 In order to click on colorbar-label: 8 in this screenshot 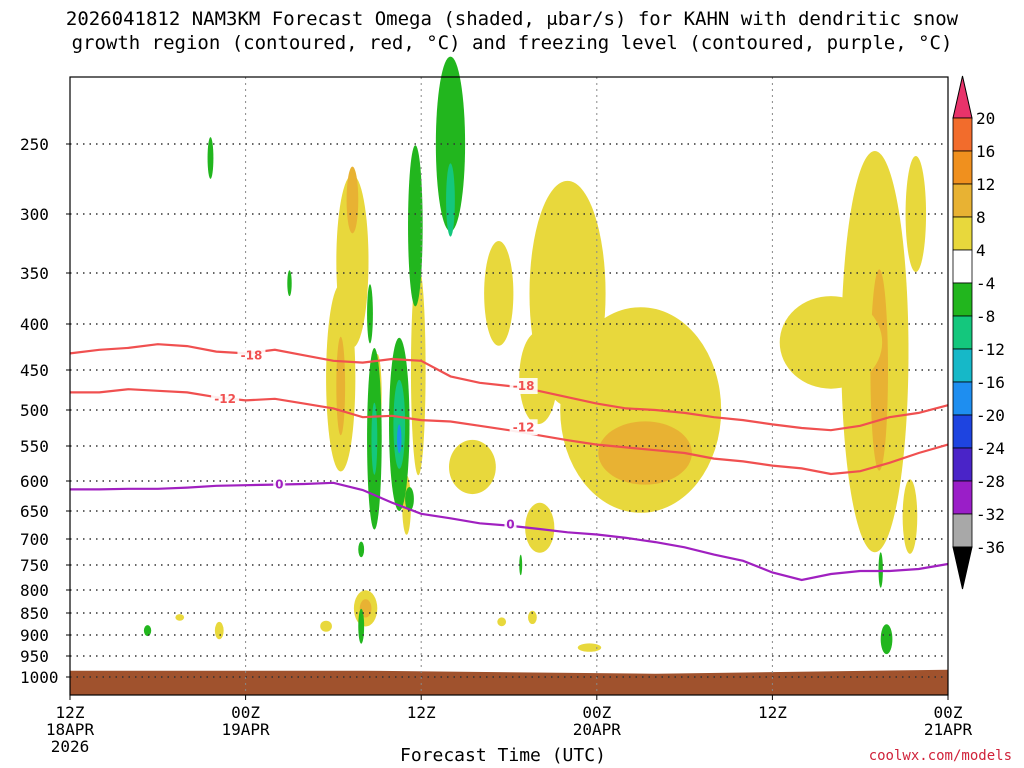, I will do `click(981, 217)`.